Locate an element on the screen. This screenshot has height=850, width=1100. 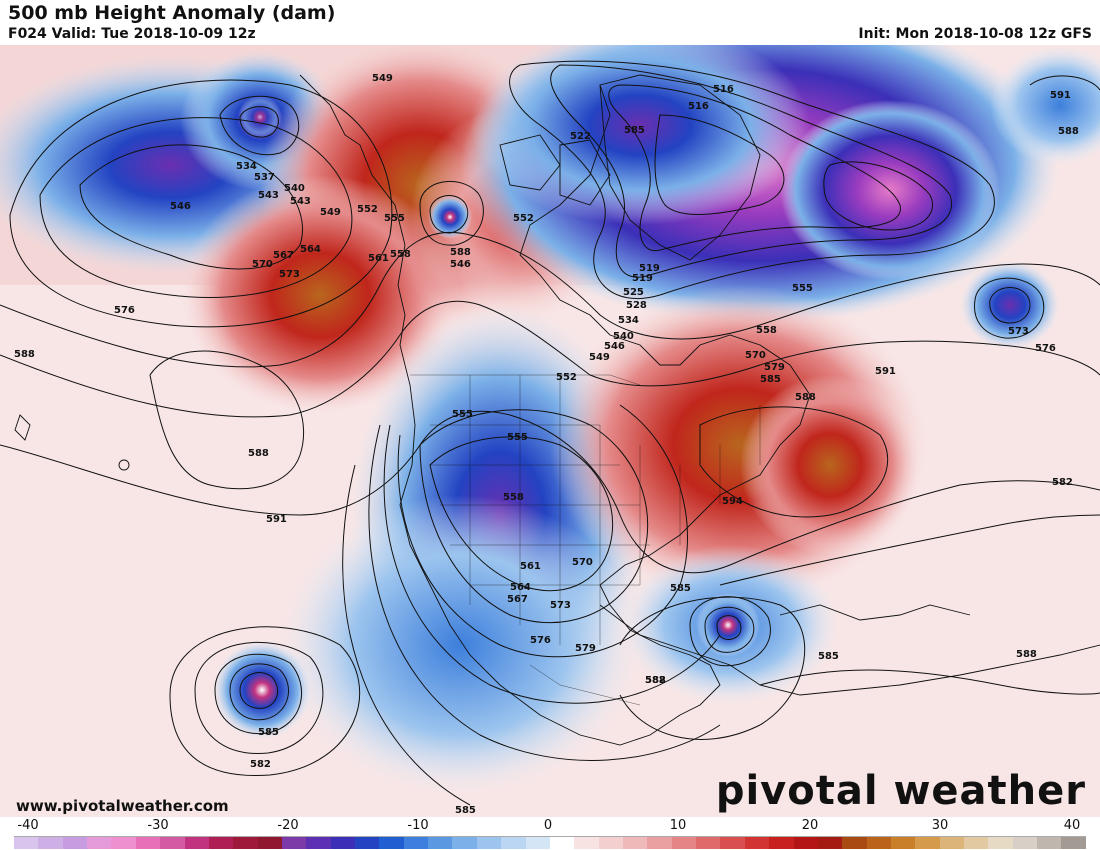
contour-label: 537 is located at coordinates (264, 177).